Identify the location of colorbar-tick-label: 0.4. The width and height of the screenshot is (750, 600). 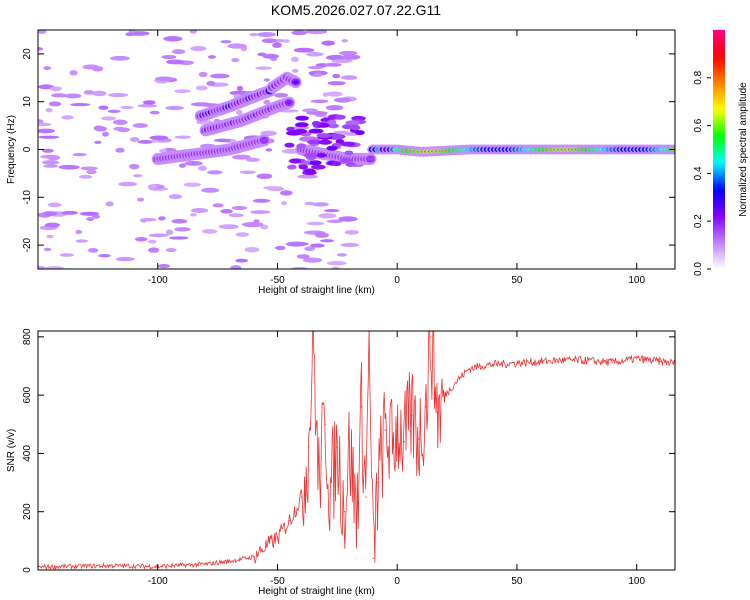
(698, 173).